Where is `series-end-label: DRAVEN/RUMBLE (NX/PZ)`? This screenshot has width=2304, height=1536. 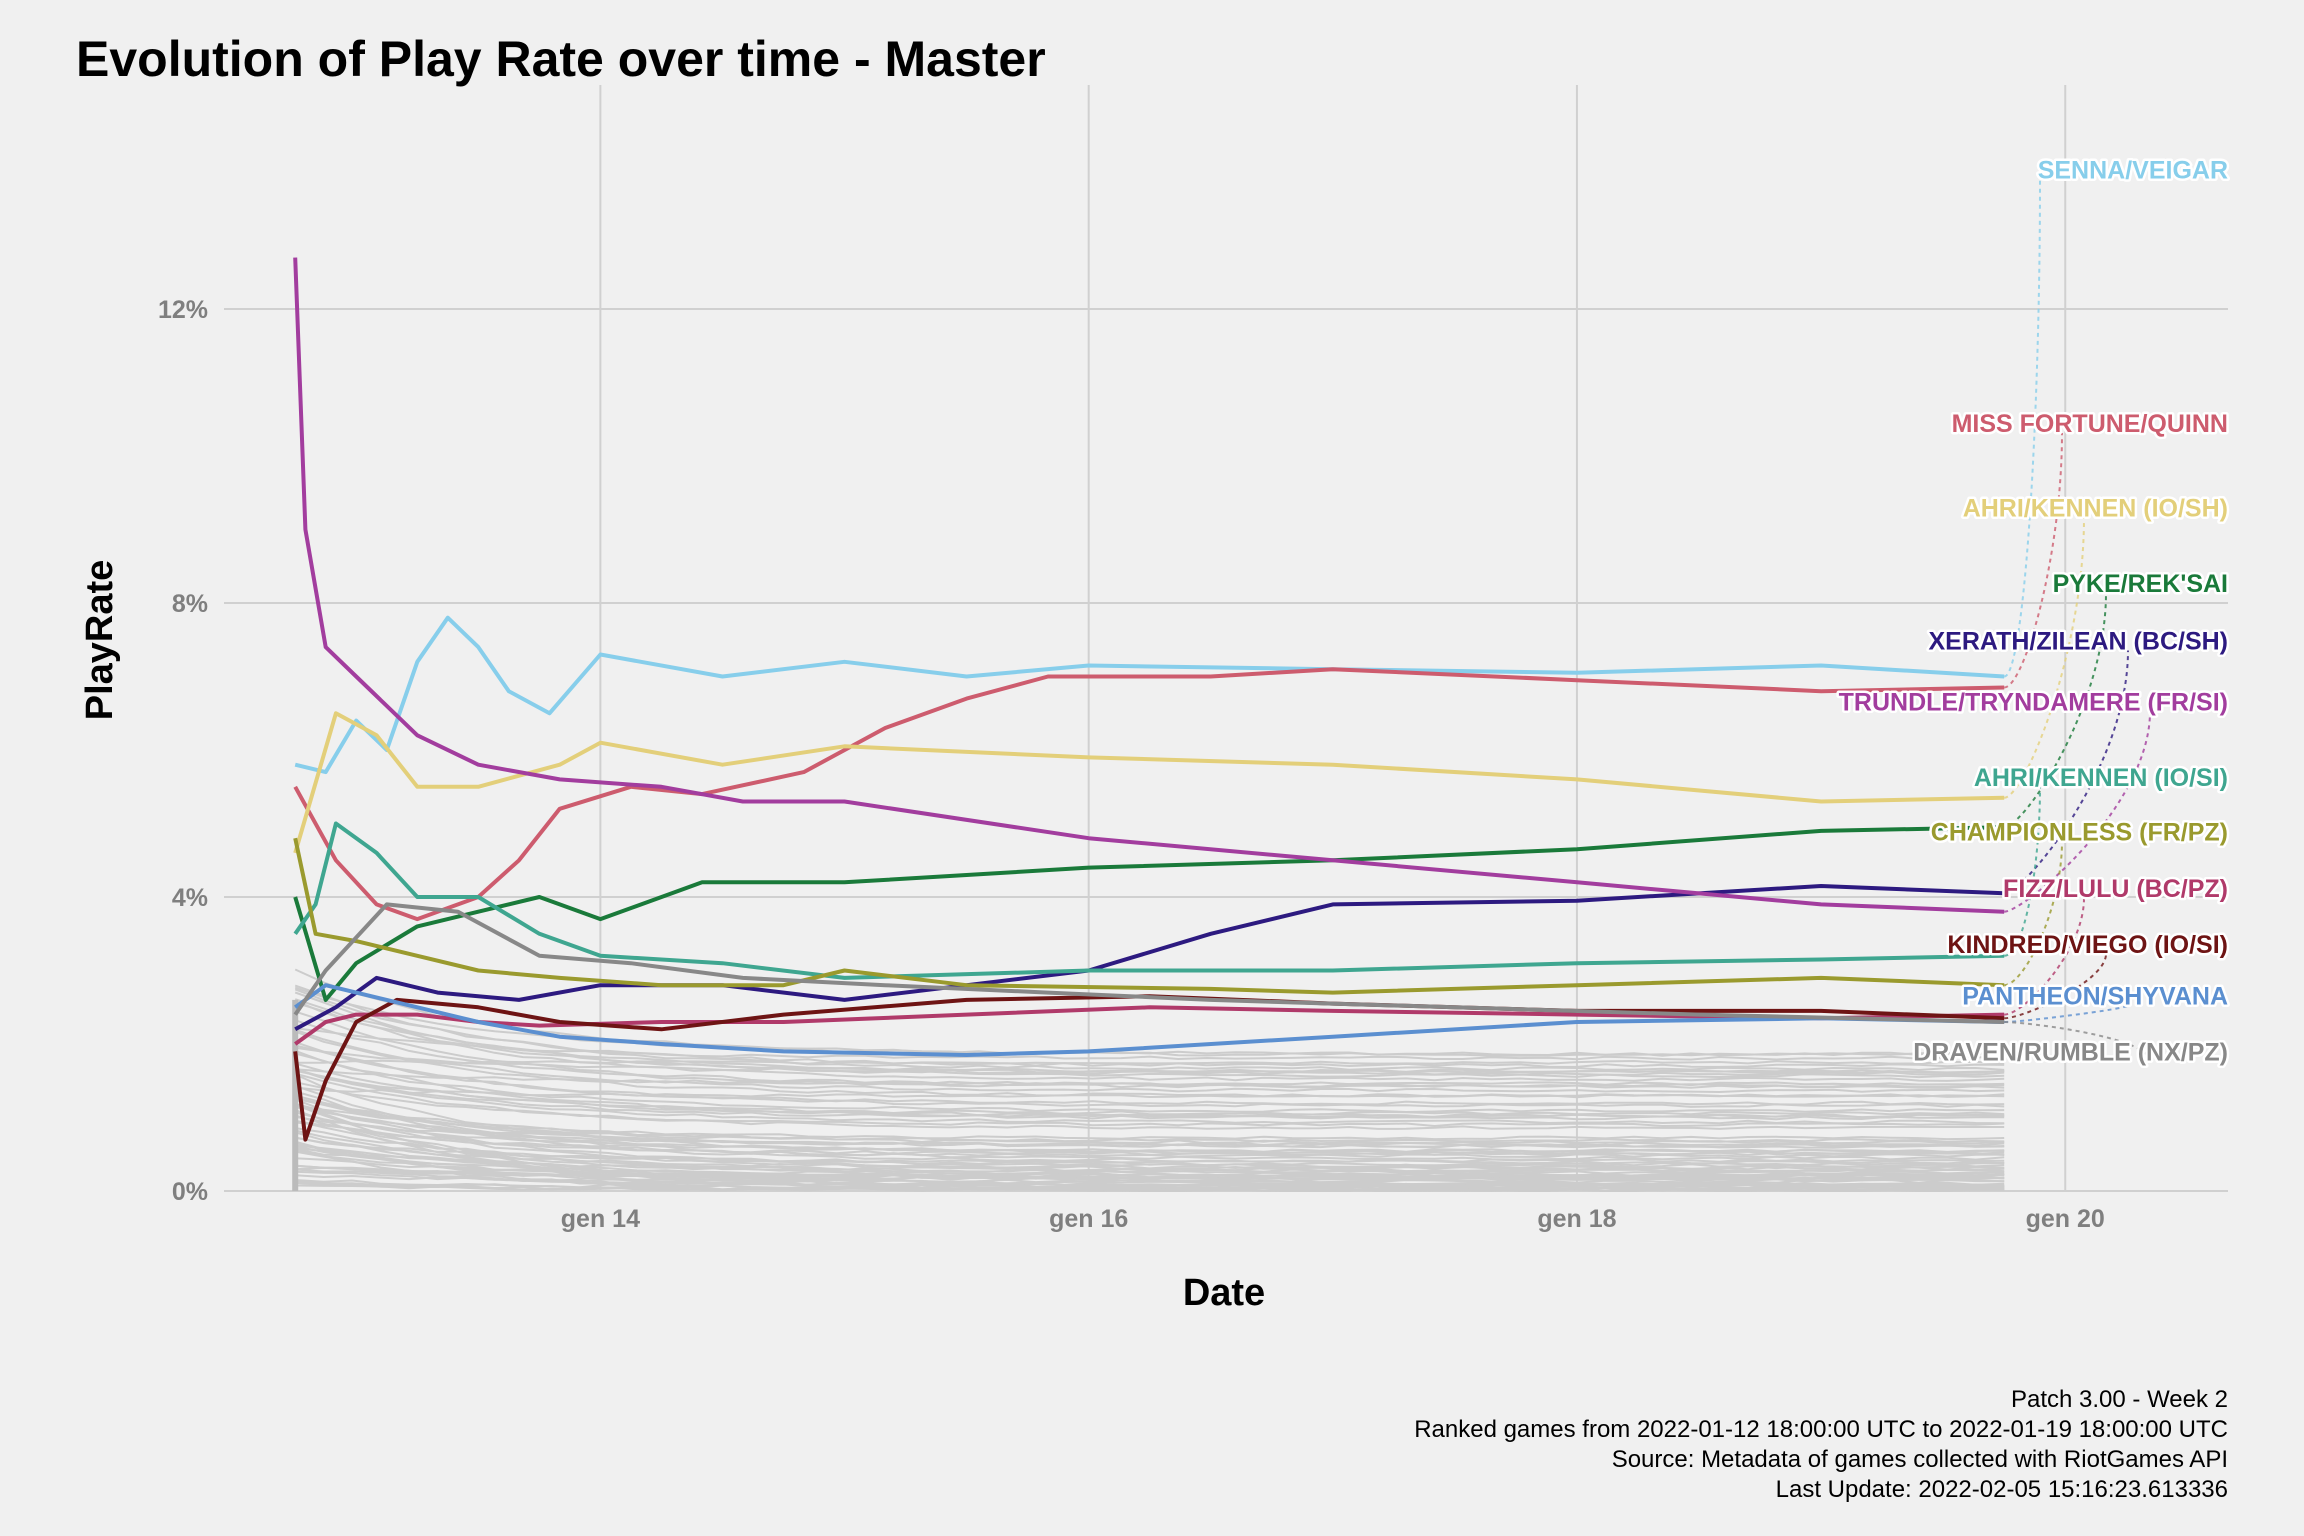 series-end-label: DRAVEN/RUMBLE (NX/PZ) is located at coordinates (2070, 1052).